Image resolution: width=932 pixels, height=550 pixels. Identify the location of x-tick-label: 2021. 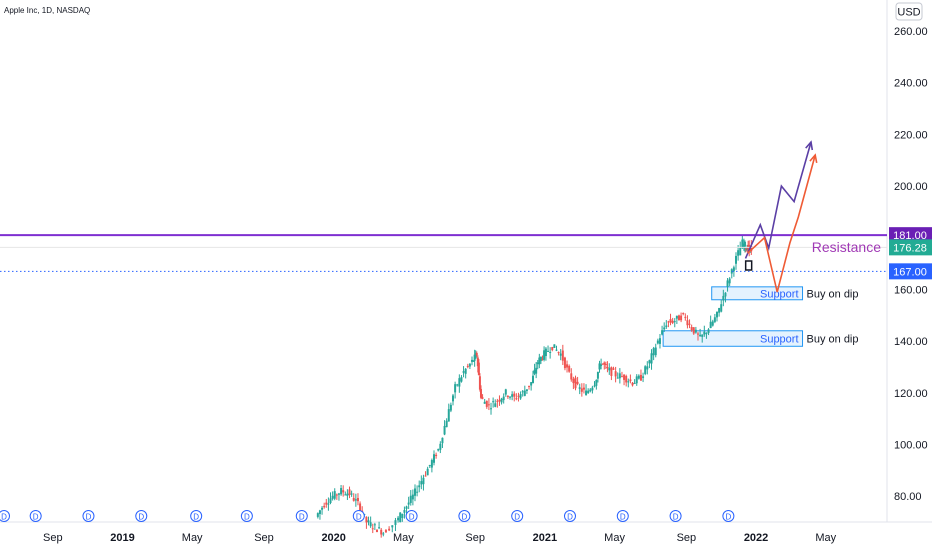
(545, 538).